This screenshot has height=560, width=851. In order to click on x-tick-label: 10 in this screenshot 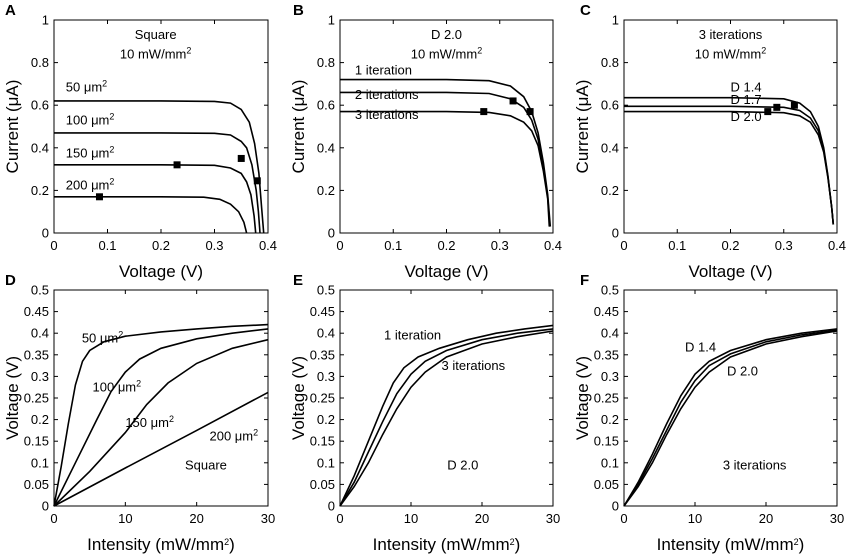, I will do `click(695, 518)`.